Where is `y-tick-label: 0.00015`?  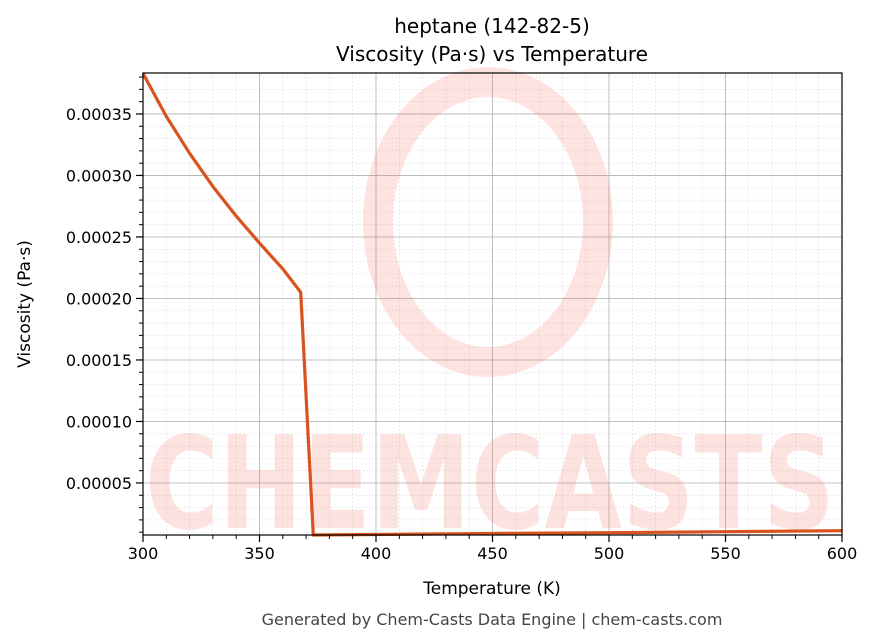 y-tick-label: 0.00015 is located at coordinates (99, 360).